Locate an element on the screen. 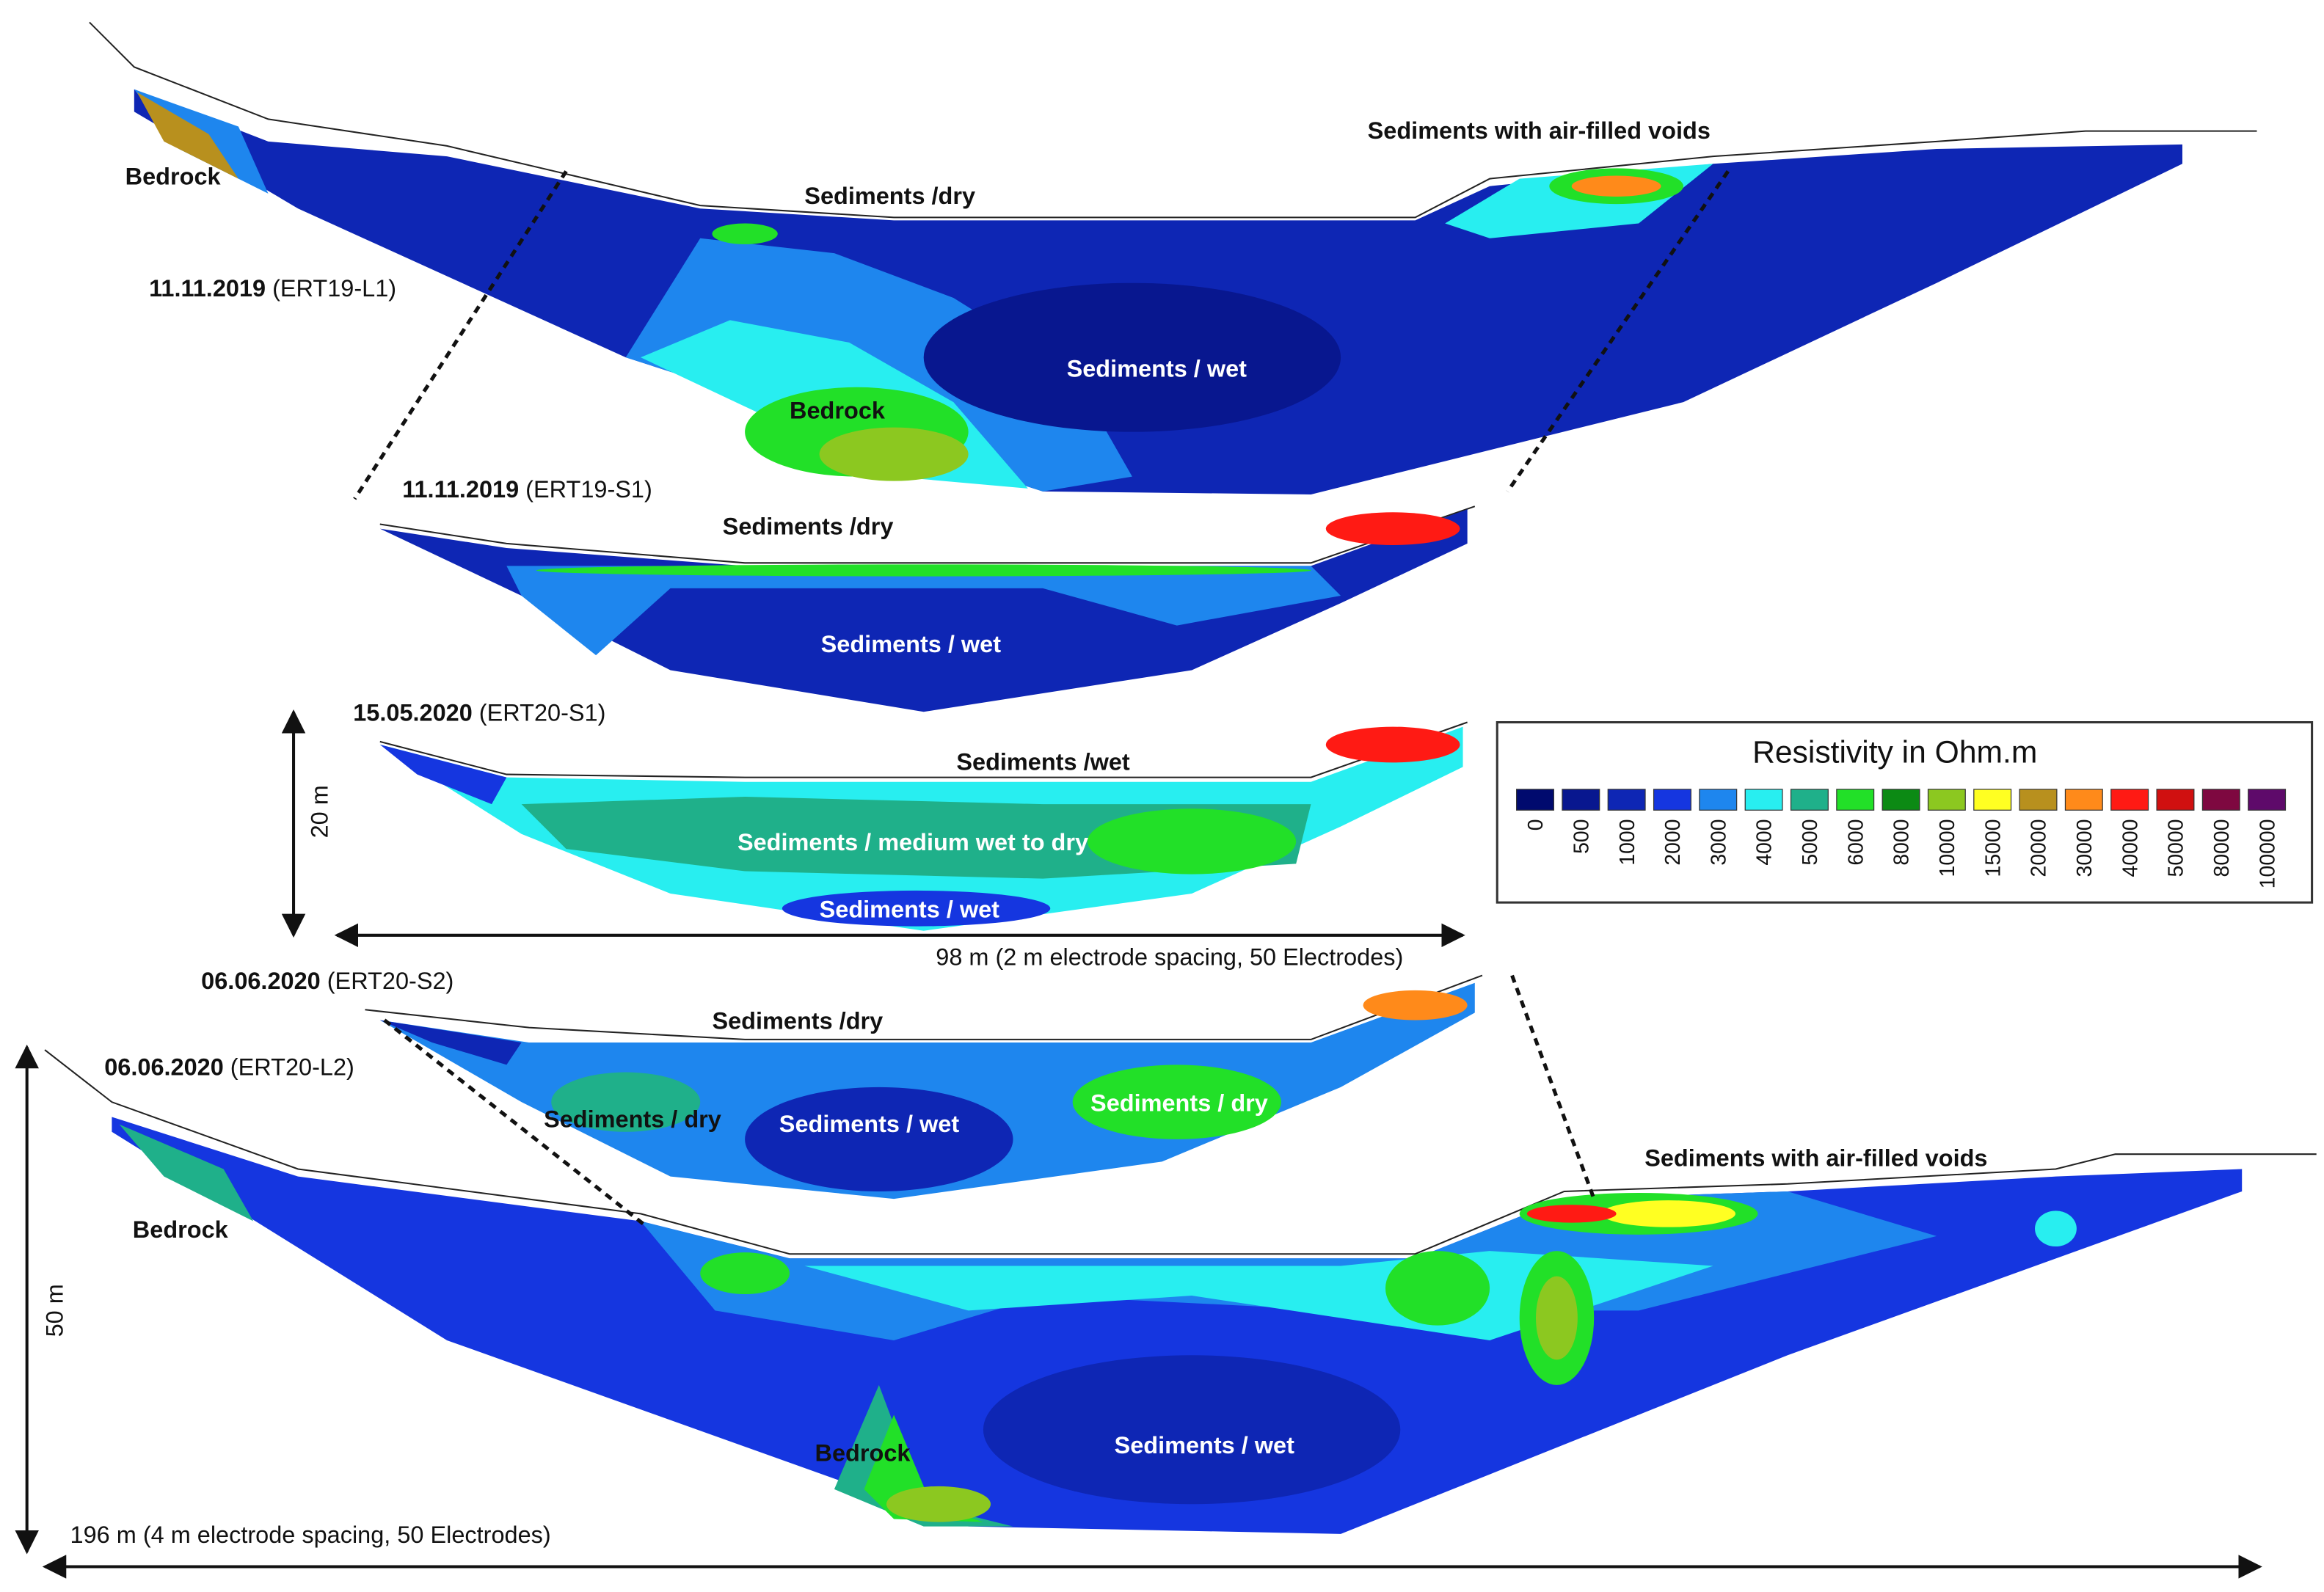  profile-id: (ERT20-S2) is located at coordinates (391, 981).